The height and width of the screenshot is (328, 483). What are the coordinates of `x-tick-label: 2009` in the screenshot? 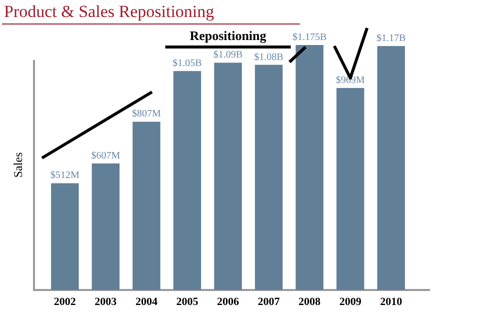 It's located at (350, 302).